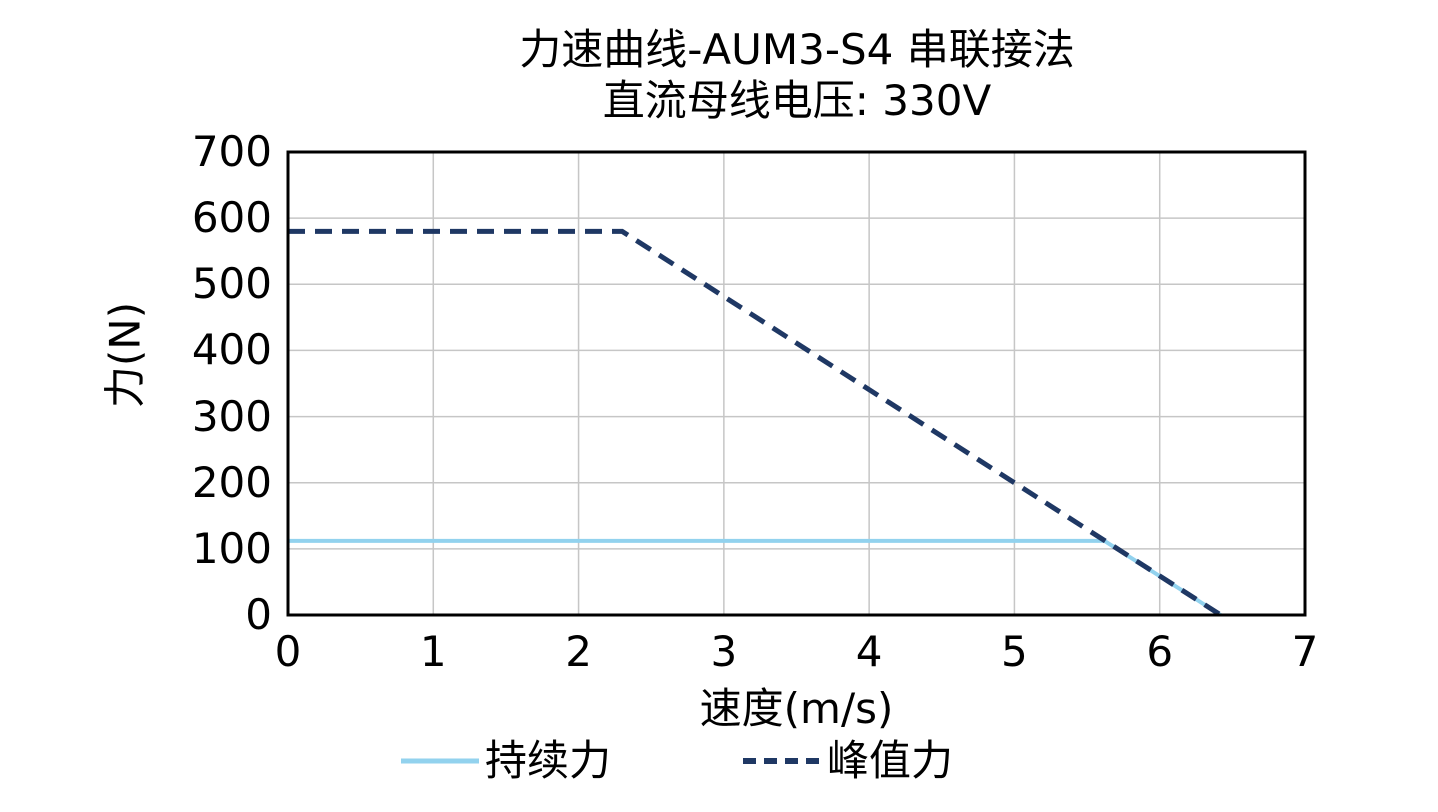 Image resolution: width=1438 pixels, height=812 pixels. I want to click on y-tick-label: 600, so click(231, 218).